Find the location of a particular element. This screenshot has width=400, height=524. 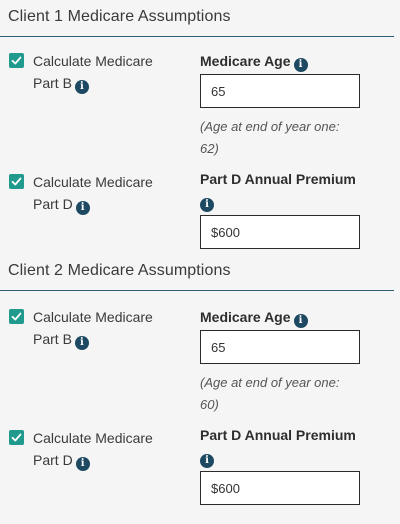

age-note: (Age at end of year one: 60) is located at coordinates (292, 394).